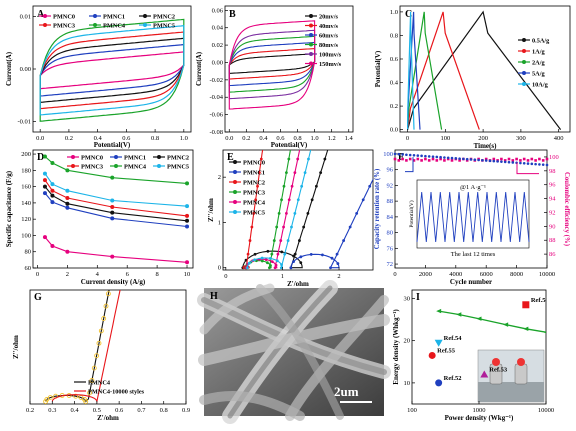 The height and width of the screenshot is (431, 576). Describe the element at coordinates (25, 17) in the screenshot. I see `y-tick-label: 0.01` at that location.